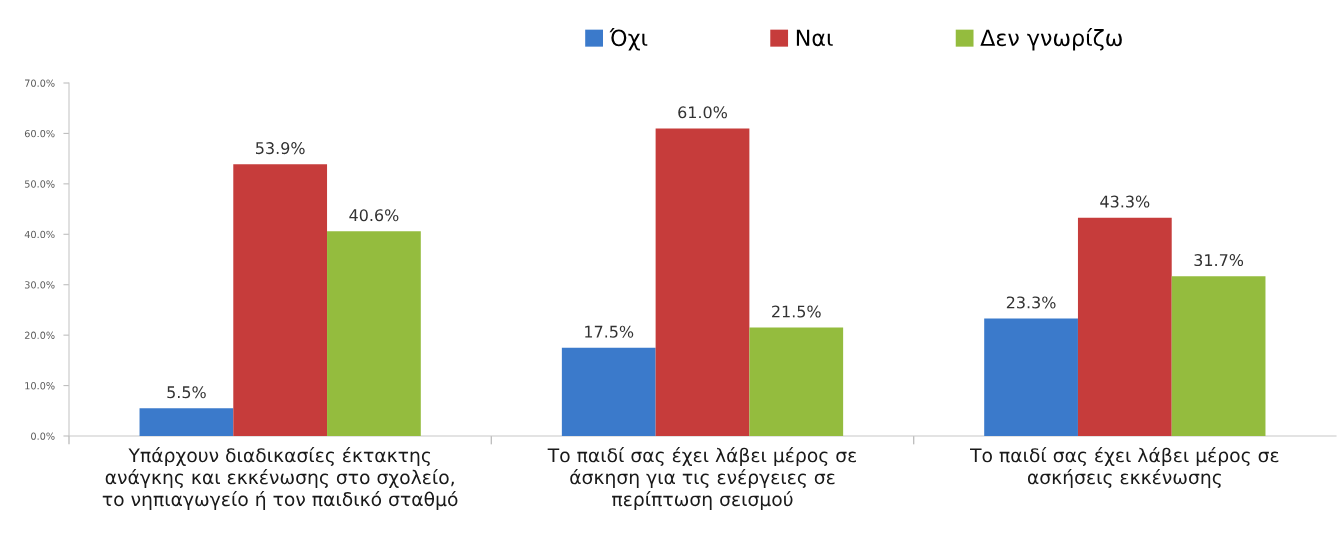  What do you see at coordinates (280, 478) in the screenshot?
I see `x-tick-label: Υπάρχουν διαδικασίες έκτακτης ανάγκης και εκκένωσης στο σχολείο, το νηπιαγωγείο ή τον παιδικό σταθμό` at bounding box center [280, 478].